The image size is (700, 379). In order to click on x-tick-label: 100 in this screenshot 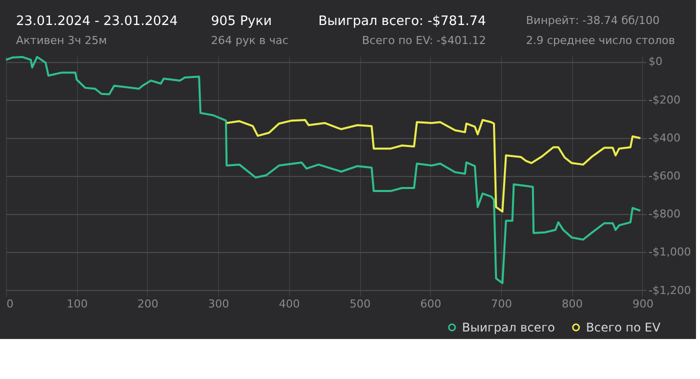, I will do `click(77, 304)`.